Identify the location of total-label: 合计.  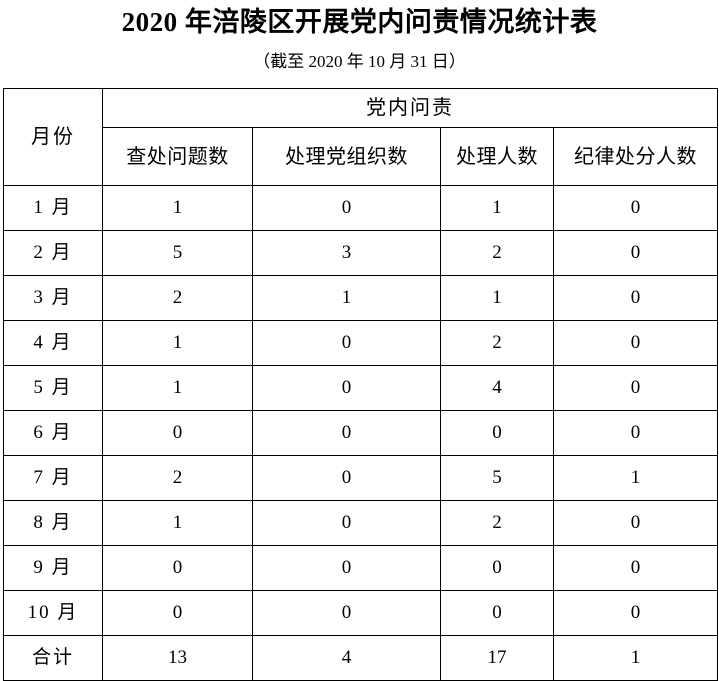
(53, 658).